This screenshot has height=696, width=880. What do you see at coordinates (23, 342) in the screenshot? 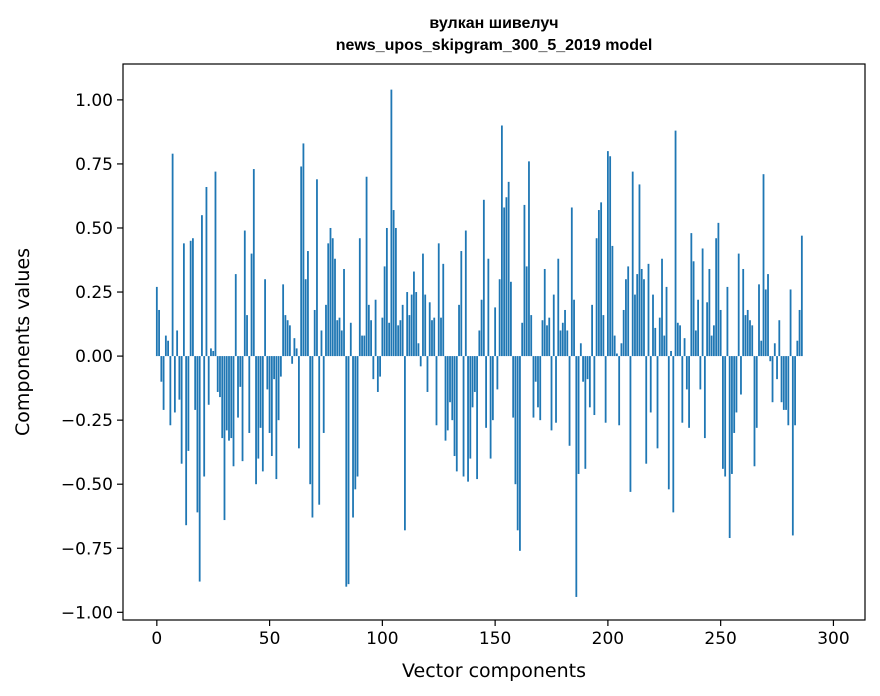
I see `y-axis-label: Components values` at bounding box center [23, 342].